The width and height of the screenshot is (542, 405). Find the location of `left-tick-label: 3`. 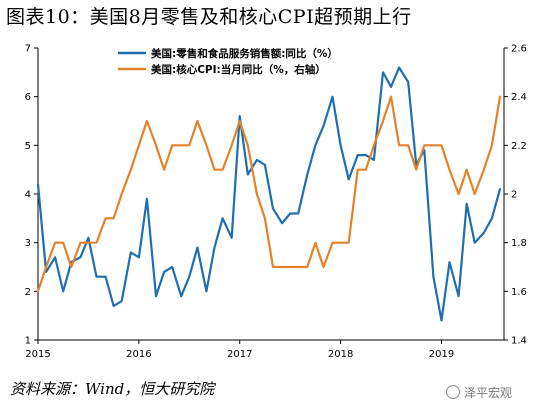

left-tick-label: 3 is located at coordinates (28, 243).